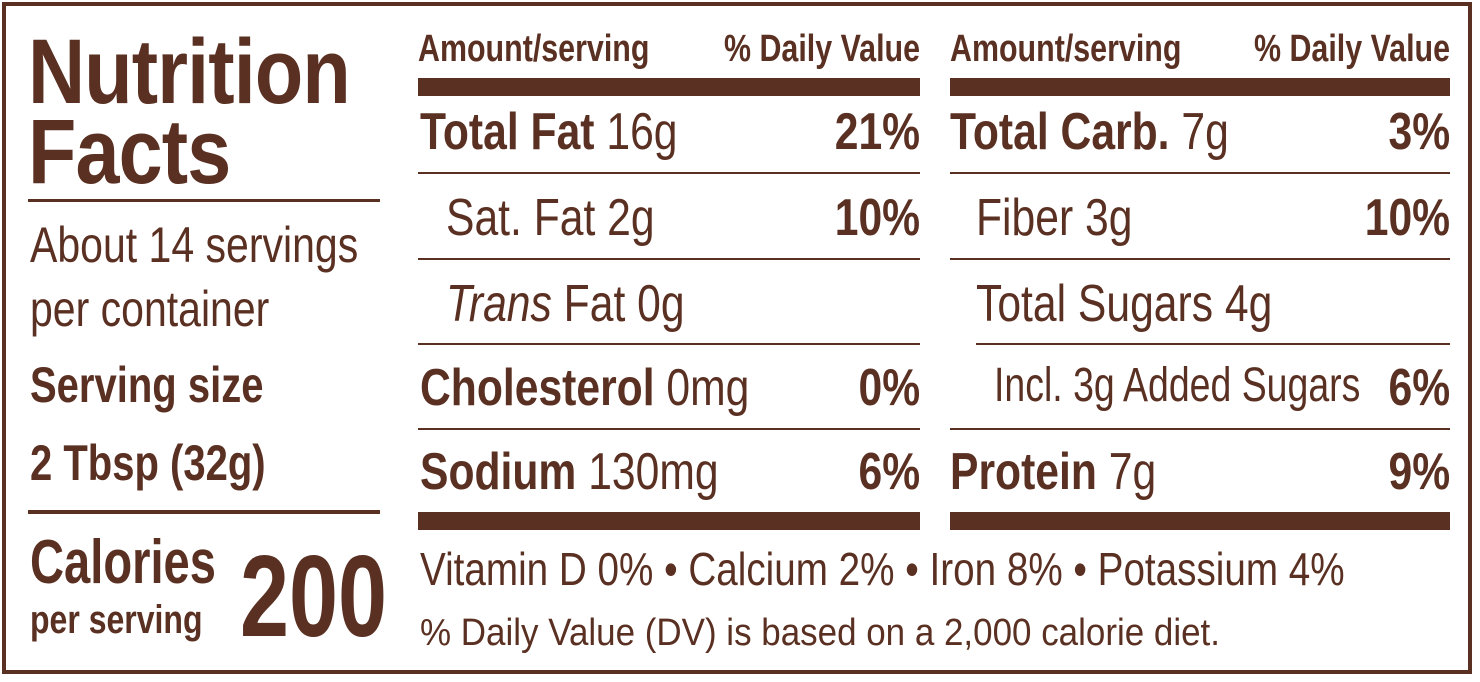 The height and width of the screenshot is (682, 1480). What do you see at coordinates (549, 132) in the screenshot?
I see `left-row-total-fat: Total Fat 16g` at bounding box center [549, 132].